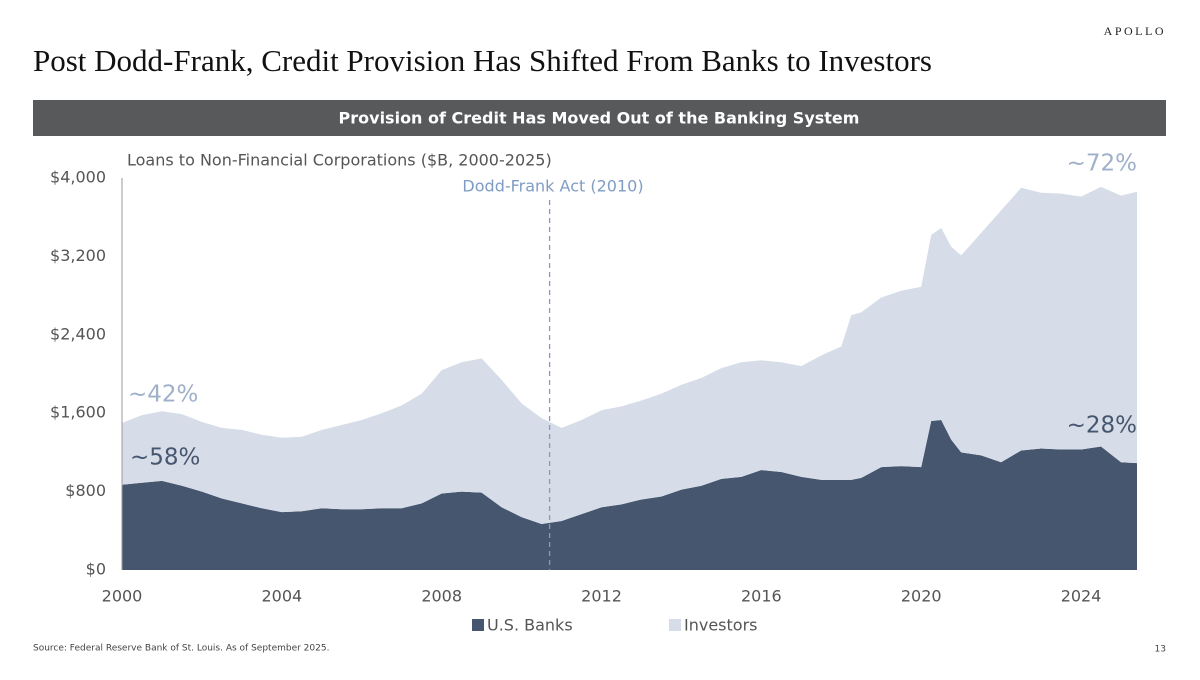 Image resolution: width=1200 pixels, height=680 pixels. Describe the element at coordinates (1081, 596) in the screenshot. I see `x-tick-label: 2024` at that location.